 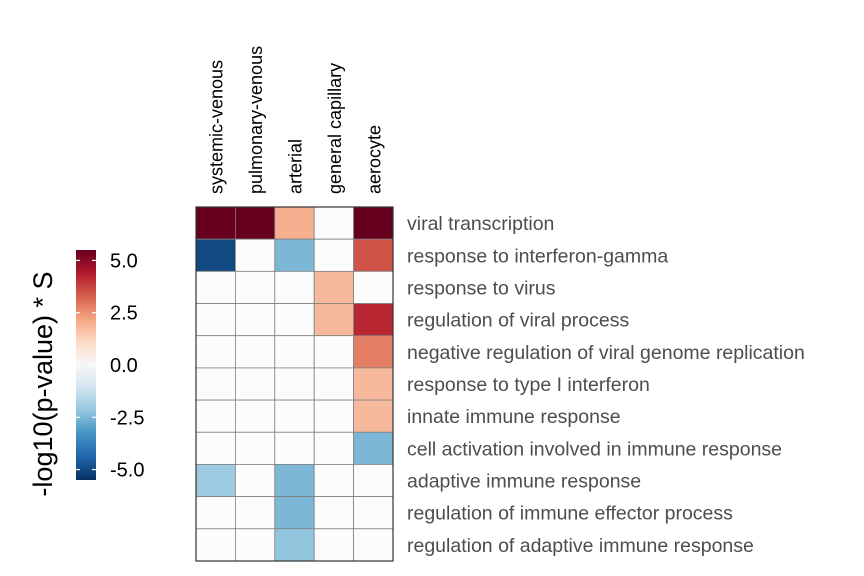 What do you see at coordinates (481, 288) in the screenshot?
I see `row-label: response to virus` at bounding box center [481, 288].